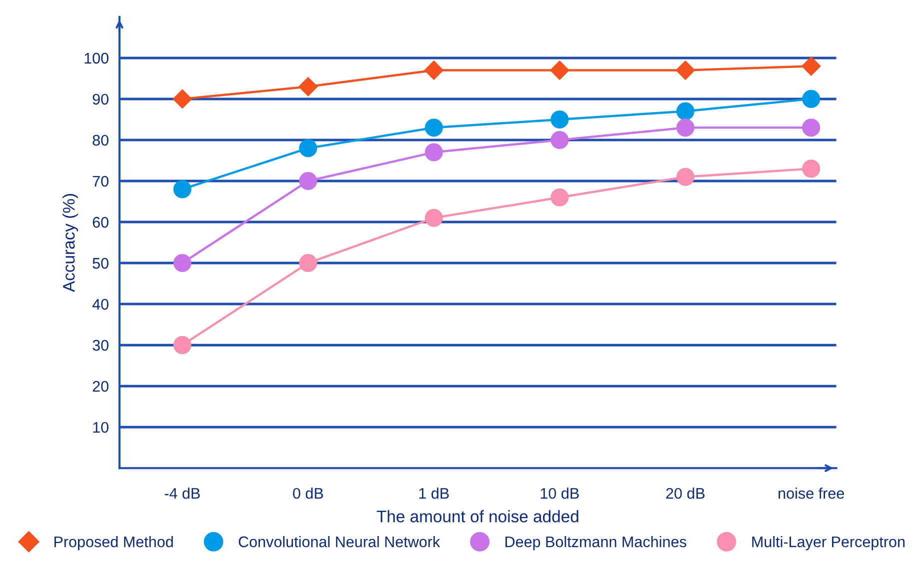 The width and height of the screenshot is (919, 564). What do you see at coordinates (100, 263) in the screenshot?
I see `y-tick-label: 50` at bounding box center [100, 263].